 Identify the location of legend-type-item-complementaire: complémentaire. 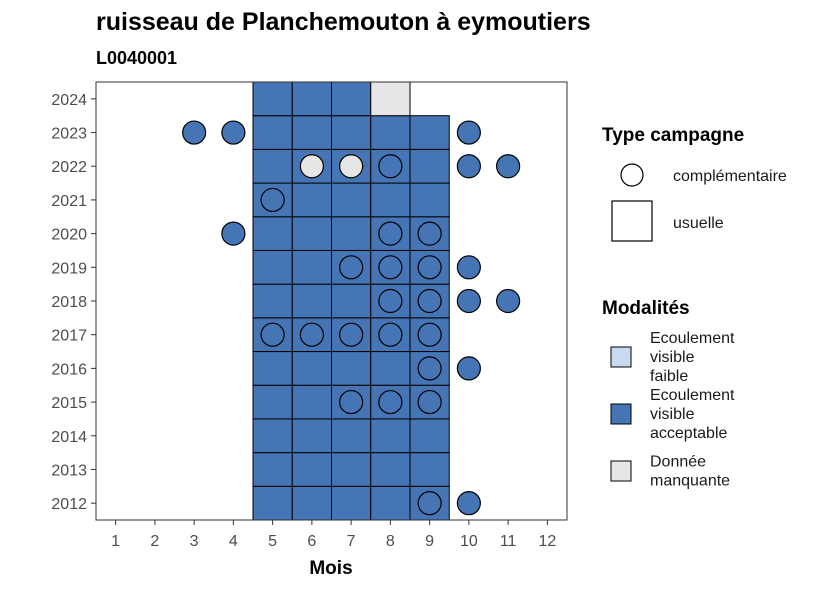
(730, 176).